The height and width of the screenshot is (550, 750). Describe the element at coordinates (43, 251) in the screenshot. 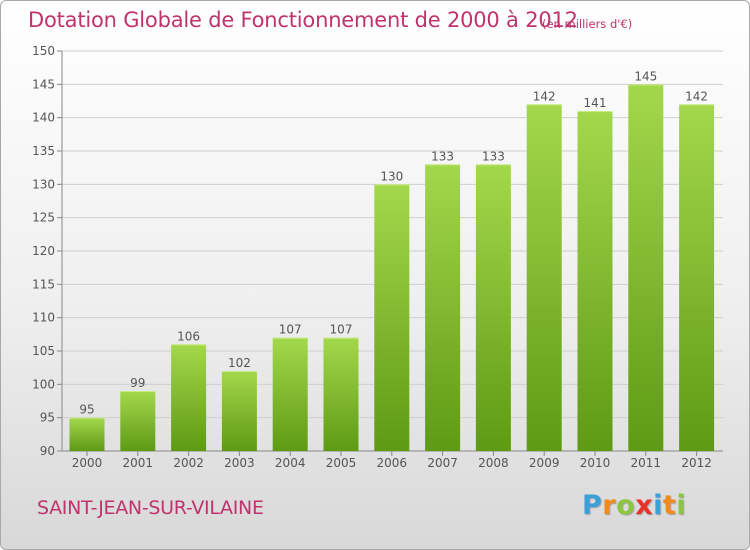

I see `y-tick-label: 120` at that location.